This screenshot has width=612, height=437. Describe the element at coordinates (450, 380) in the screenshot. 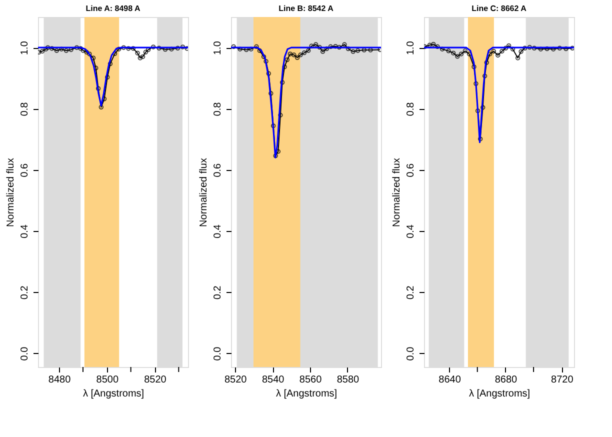

I see `x-tick-label: 8640` at that location.